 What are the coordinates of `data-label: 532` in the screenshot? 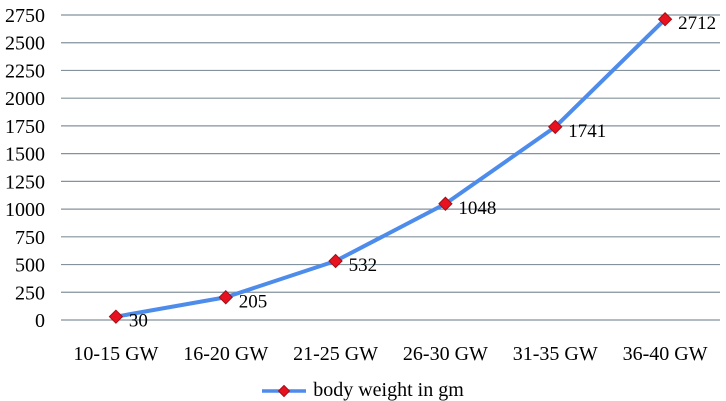 It's located at (363, 265).